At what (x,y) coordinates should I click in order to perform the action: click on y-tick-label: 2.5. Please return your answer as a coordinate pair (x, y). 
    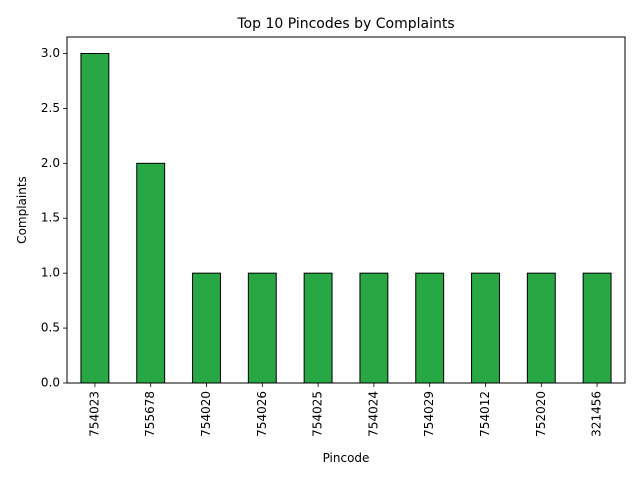
    Looking at the image, I should click on (50, 108).